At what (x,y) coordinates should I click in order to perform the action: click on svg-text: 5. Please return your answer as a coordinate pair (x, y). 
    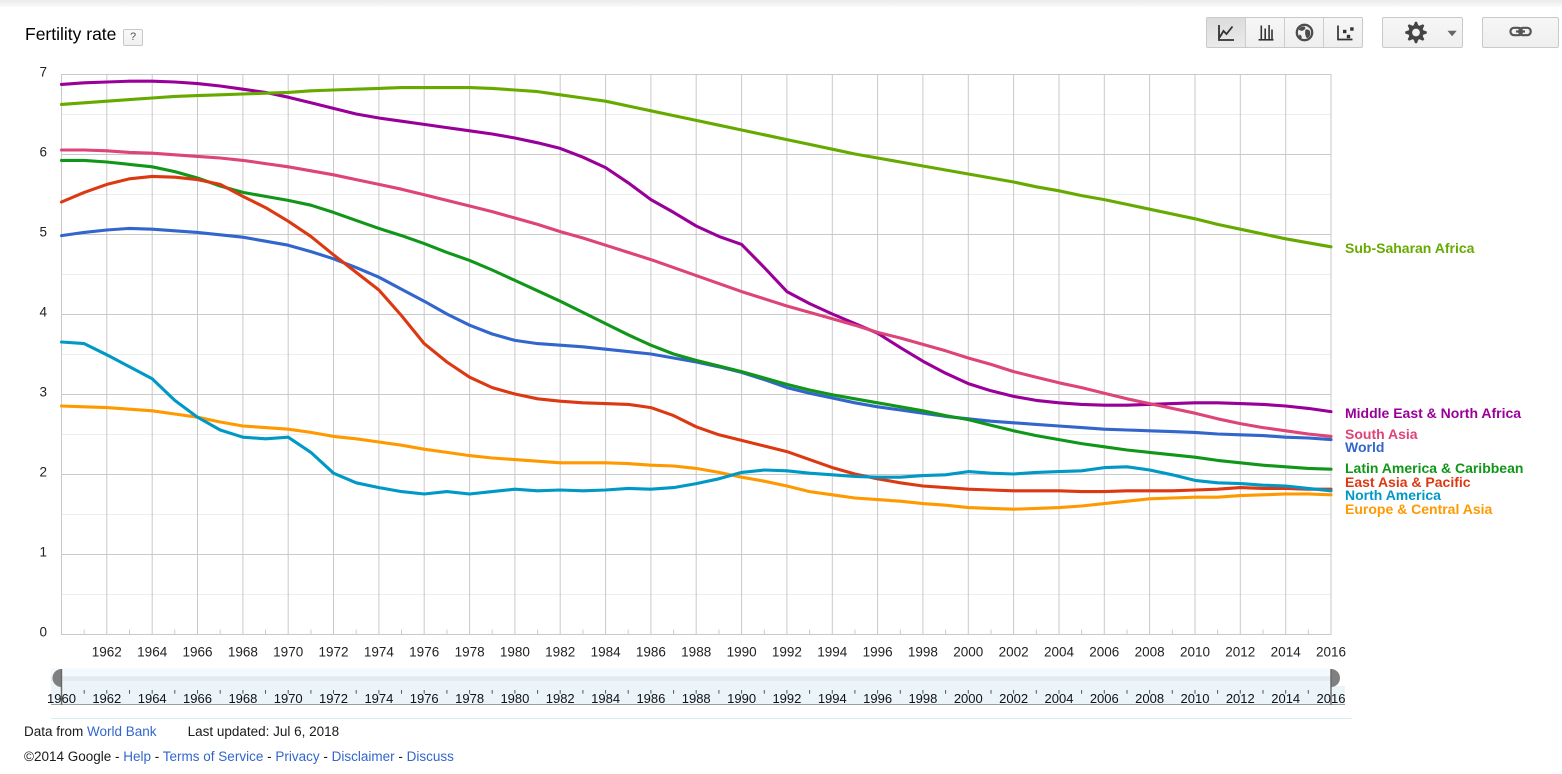
    Looking at the image, I should click on (43, 232).